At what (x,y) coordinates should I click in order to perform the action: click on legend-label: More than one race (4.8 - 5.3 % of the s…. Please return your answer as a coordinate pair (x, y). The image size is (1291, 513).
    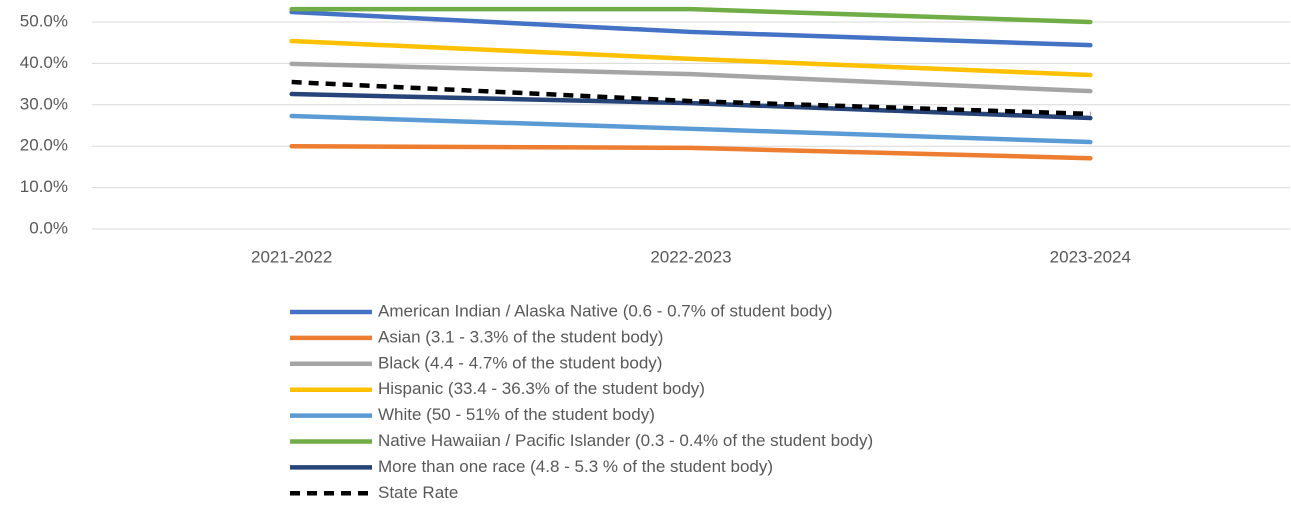
    Looking at the image, I should click on (575, 466).